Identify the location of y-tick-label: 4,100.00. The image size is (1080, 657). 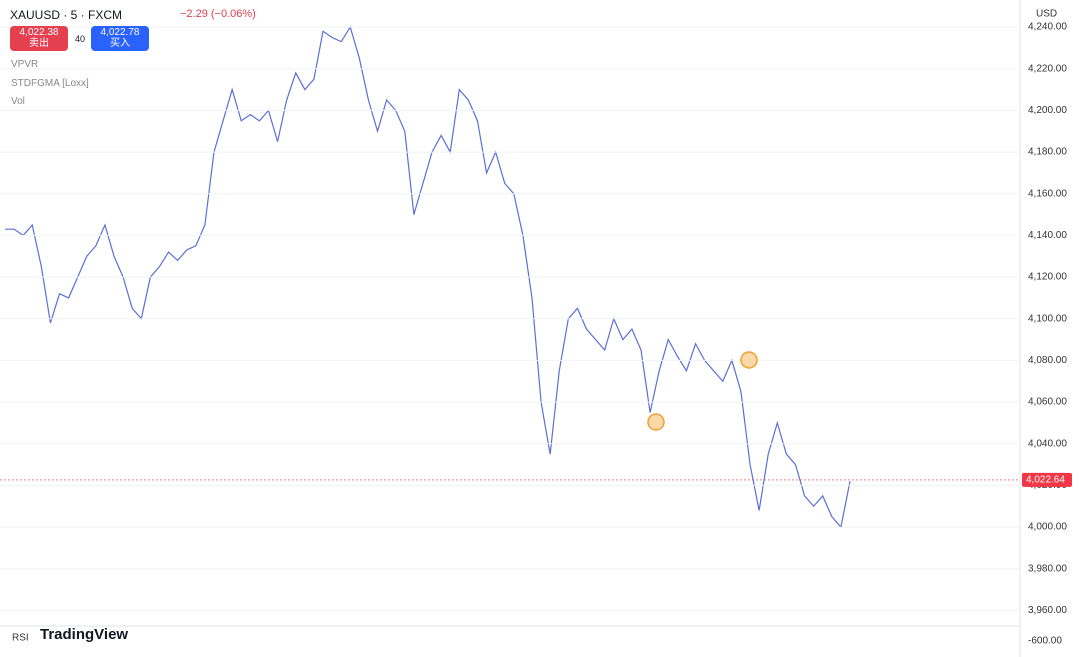
(1047, 318).